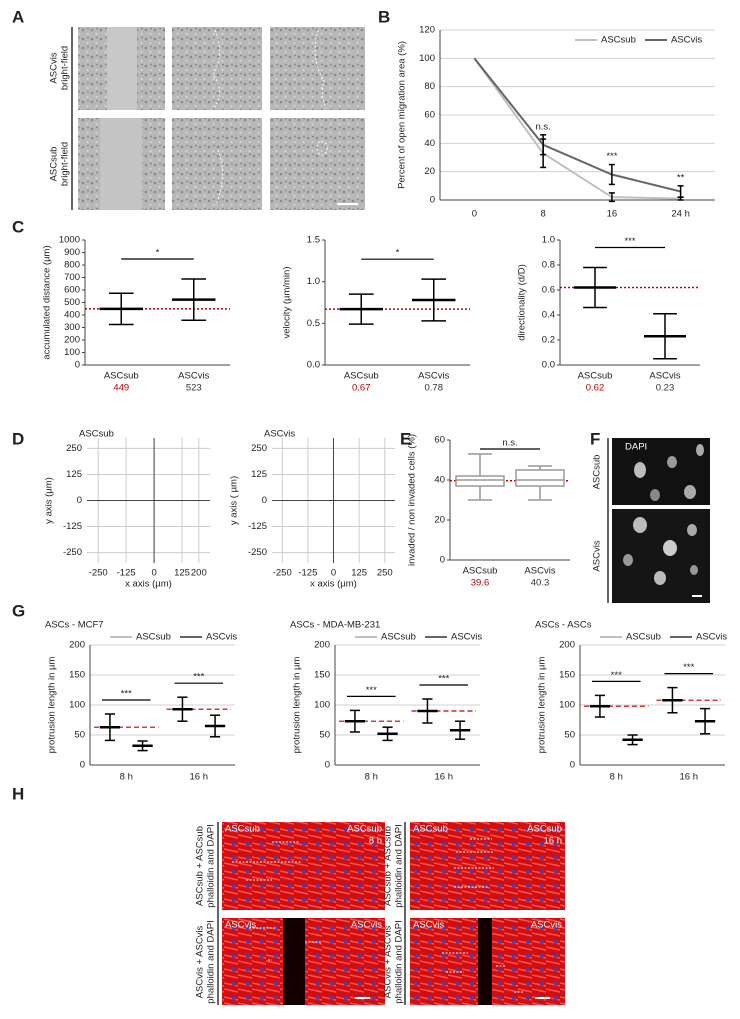 The width and height of the screenshot is (740, 1019). Describe the element at coordinates (474, 214) in the screenshot. I see `x-tick-label: 0` at that location.